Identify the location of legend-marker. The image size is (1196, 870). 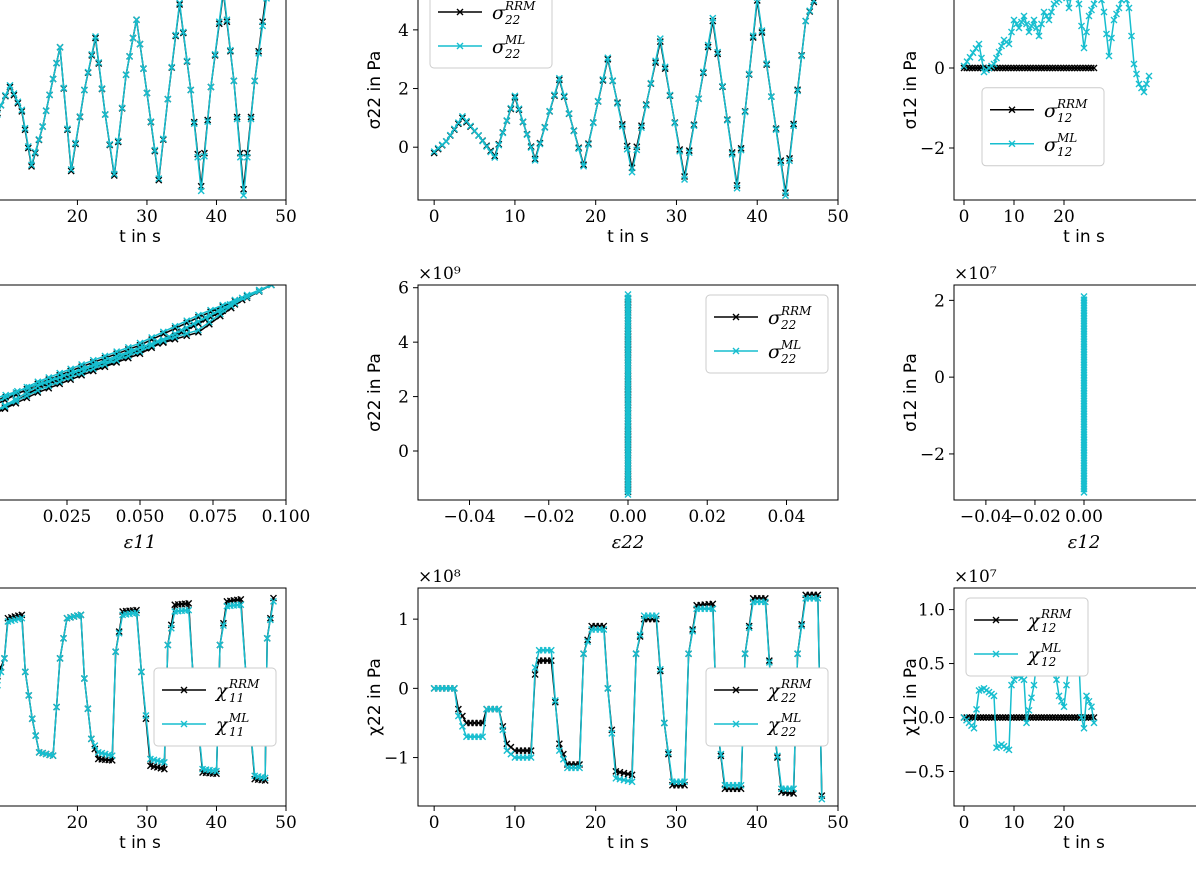
(460, 46).